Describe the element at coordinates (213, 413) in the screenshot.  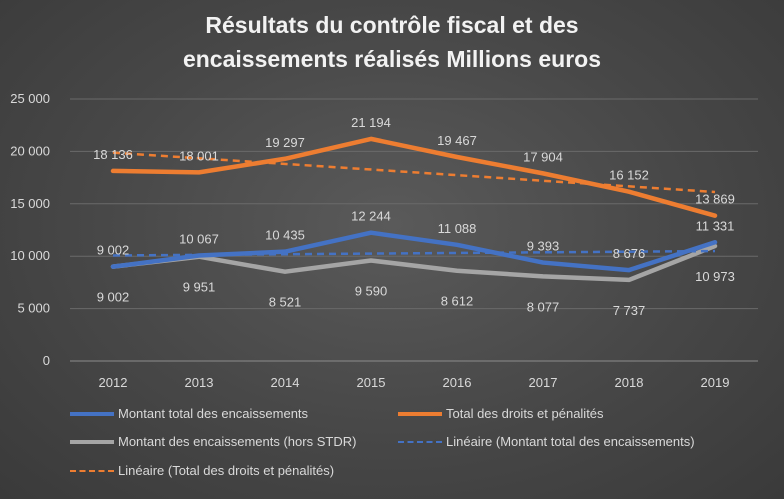
I see `legend-label: Montant total des encaissements` at that location.